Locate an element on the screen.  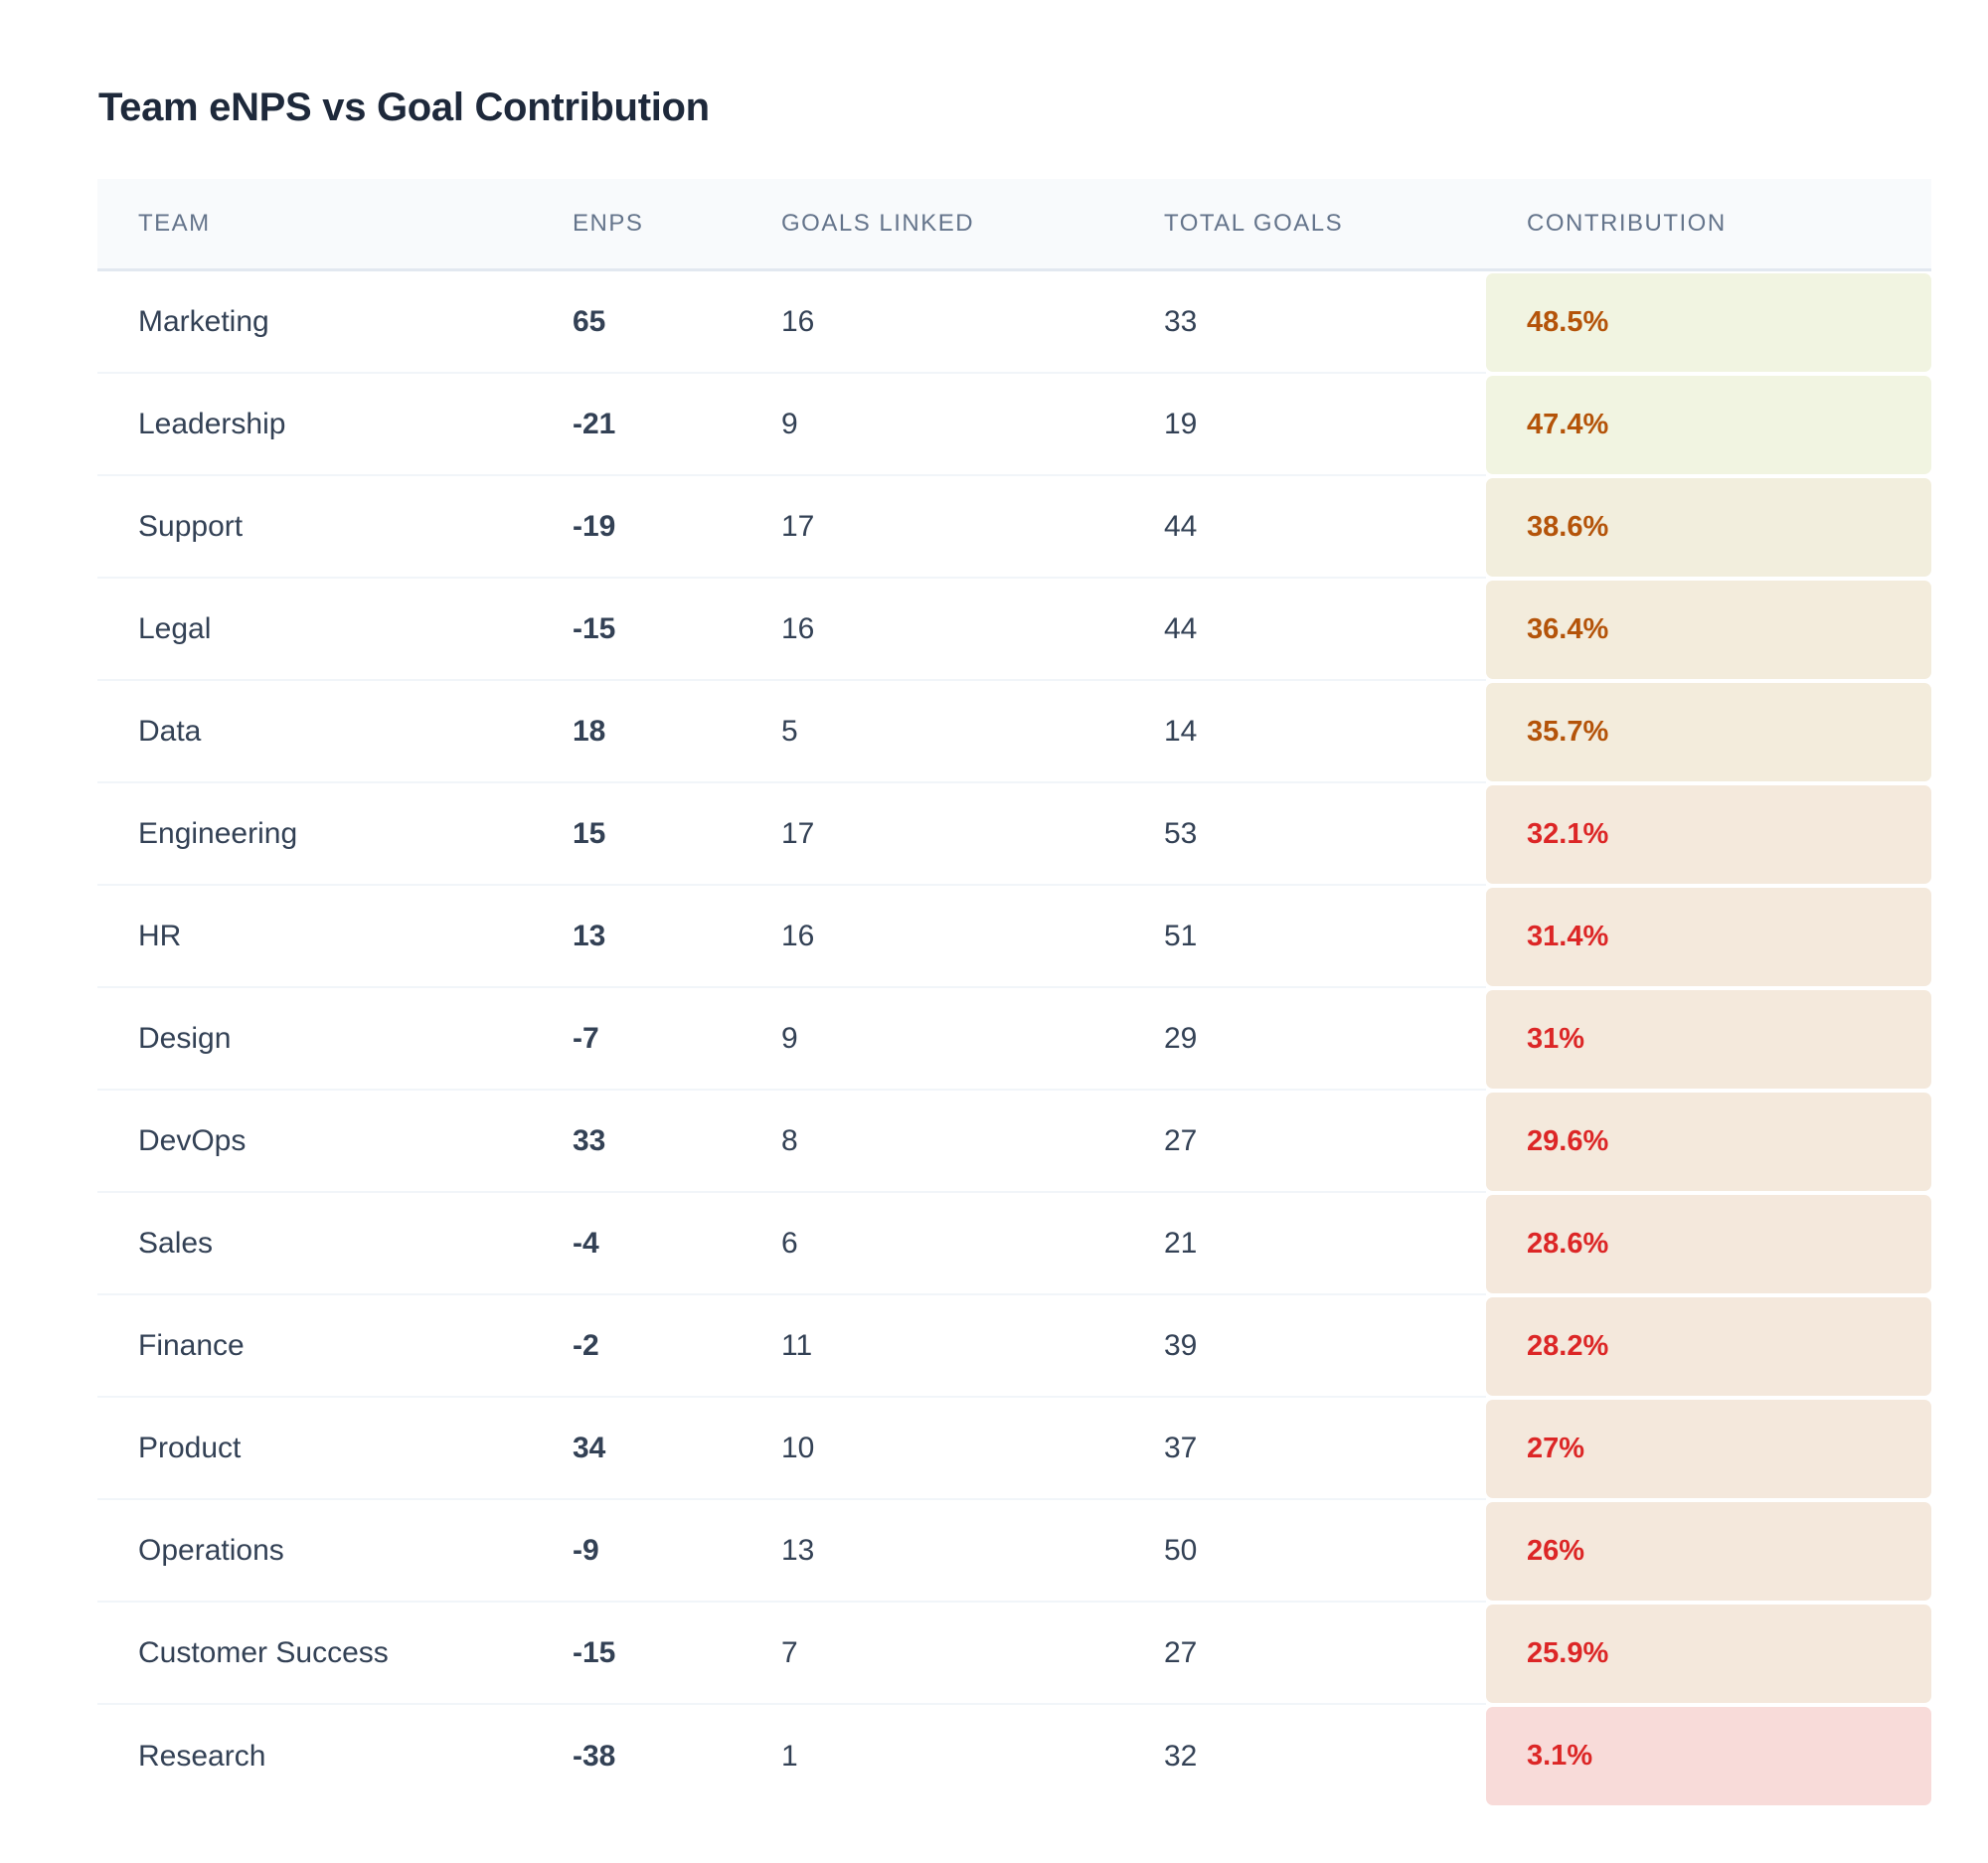
total-goals-value: 33 is located at coordinates (1325, 322).